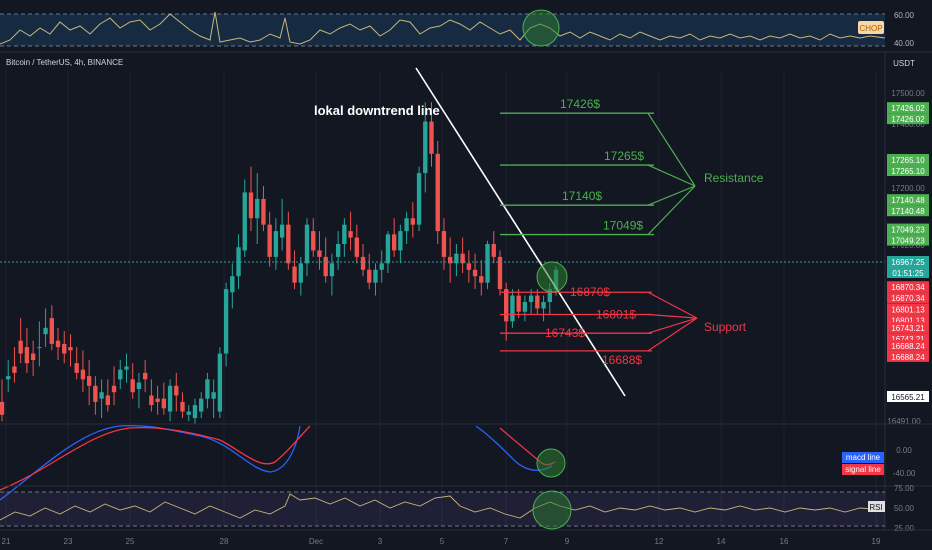  I want to click on support-pointer, so click(672, 334).